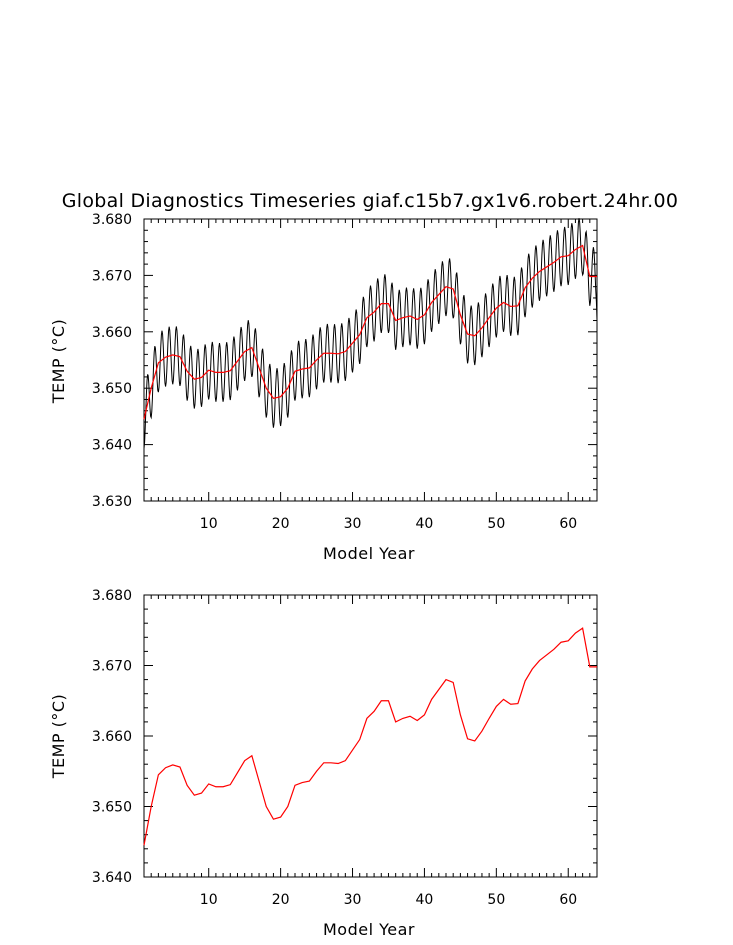 This screenshot has width=733, height=945. I want to click on top-y-tick-label: 3.670, so click(112, 276).